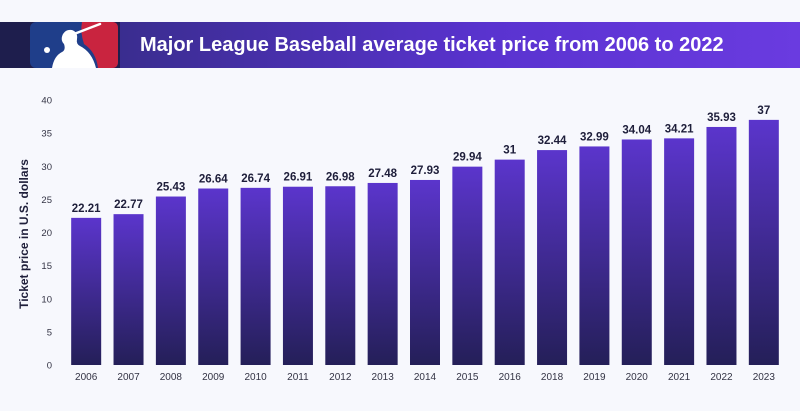 Image resolution: width=800 pixels, height=411 pixels. Describe the element at coordinates (74, 45) in the screenshot. I see `mlb-logo` at that location.